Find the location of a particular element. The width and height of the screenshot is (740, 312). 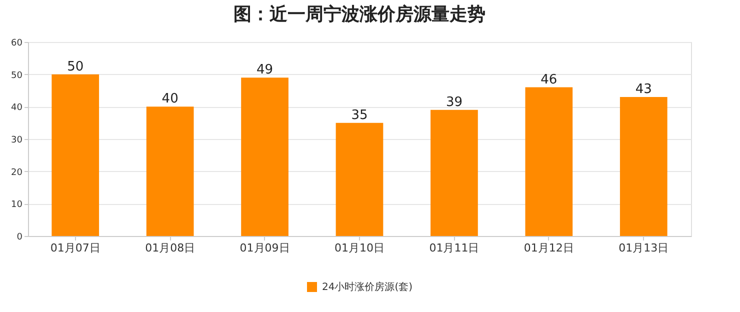

y-tick-label: 60 is located at coordinates (17, 43).